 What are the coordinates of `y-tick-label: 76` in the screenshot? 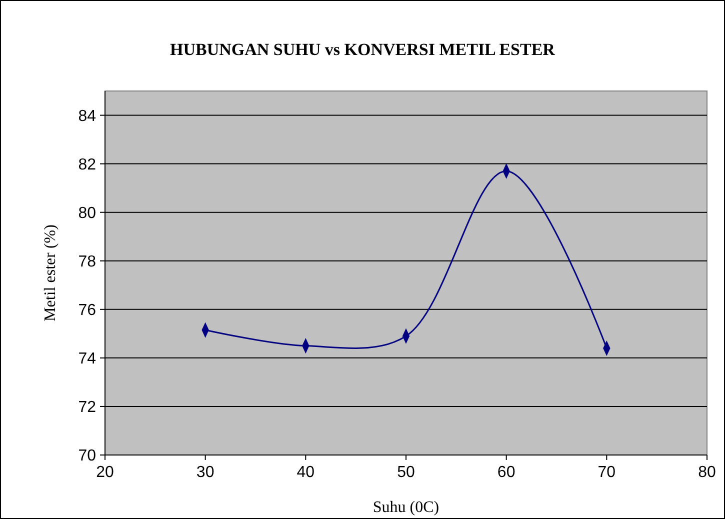 It's located at (87, 310).